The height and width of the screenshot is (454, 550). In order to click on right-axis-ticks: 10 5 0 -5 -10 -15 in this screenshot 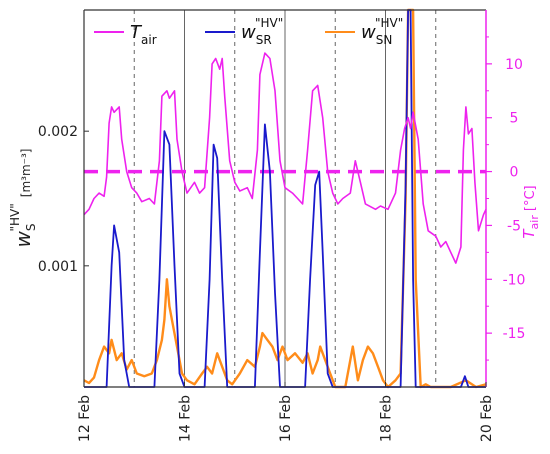, I will do `click(506, 198)`.